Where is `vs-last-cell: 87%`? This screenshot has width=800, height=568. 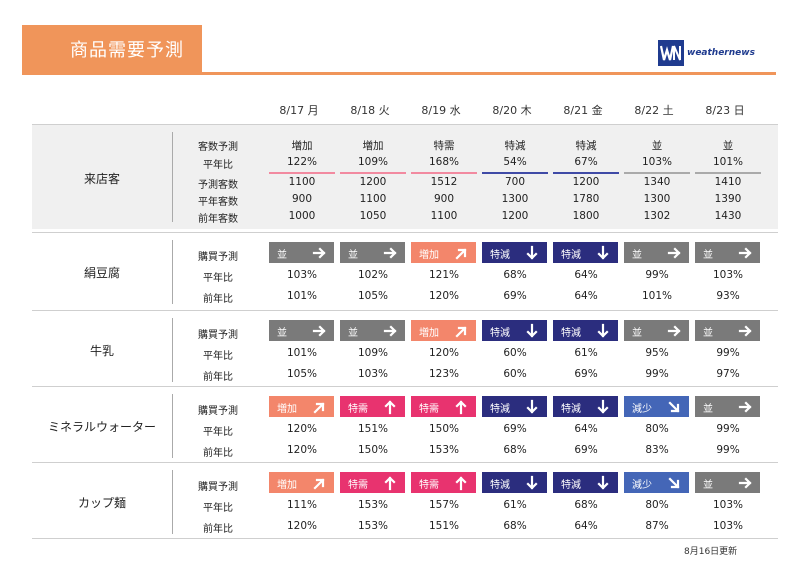 vs-last-cell: 87% is located at coordinates (657, 526).